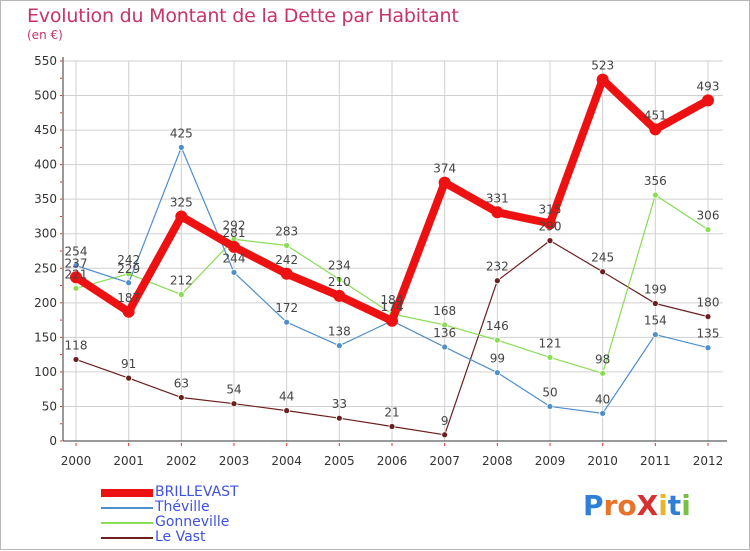 The width and height of the screenshot is (750, 551). I want to click on data-label: 245, so click(602, 258).